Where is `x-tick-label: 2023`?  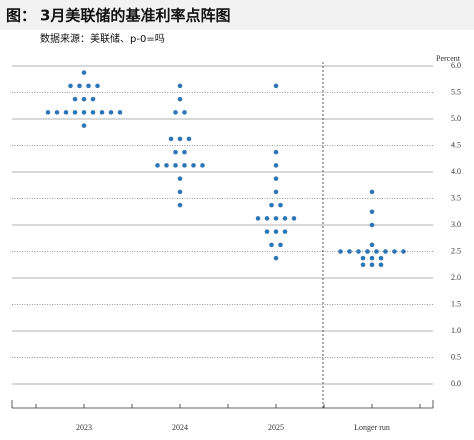
x-tick-label: 2023 is located at coordinates (84, 427).